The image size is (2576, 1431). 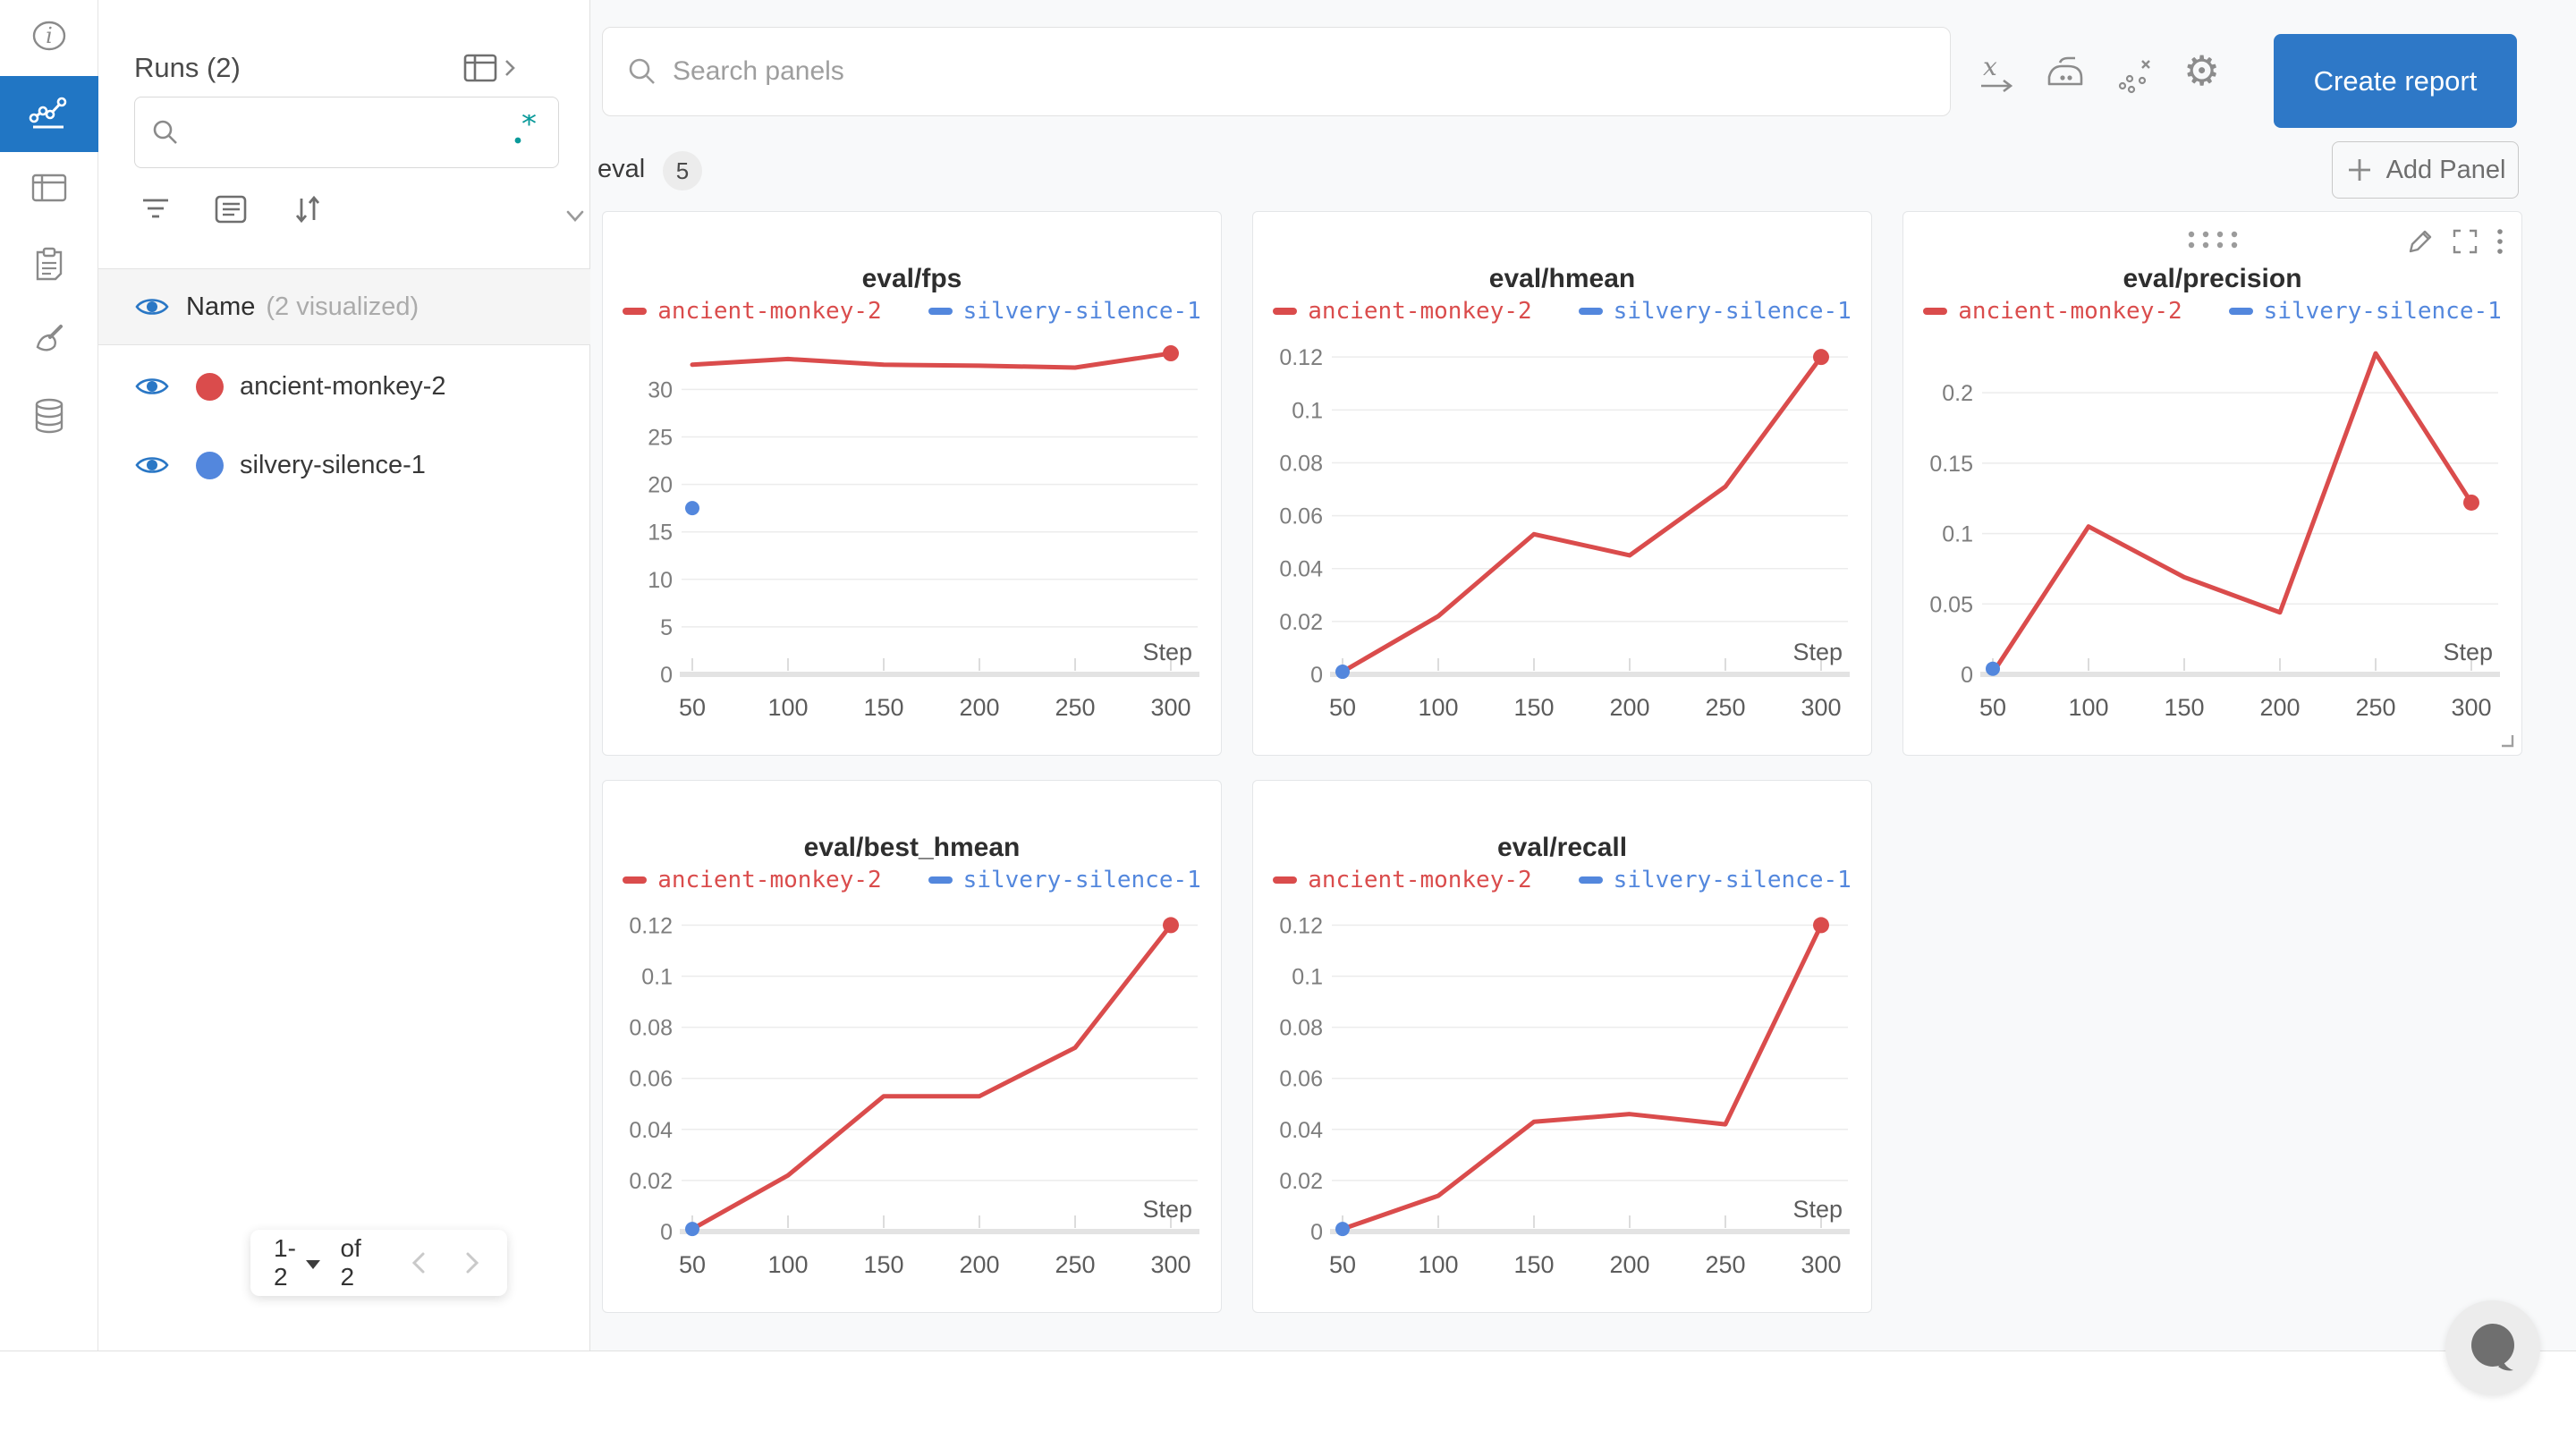 I want to click on runs-search-input, so click(x=350, y=132).